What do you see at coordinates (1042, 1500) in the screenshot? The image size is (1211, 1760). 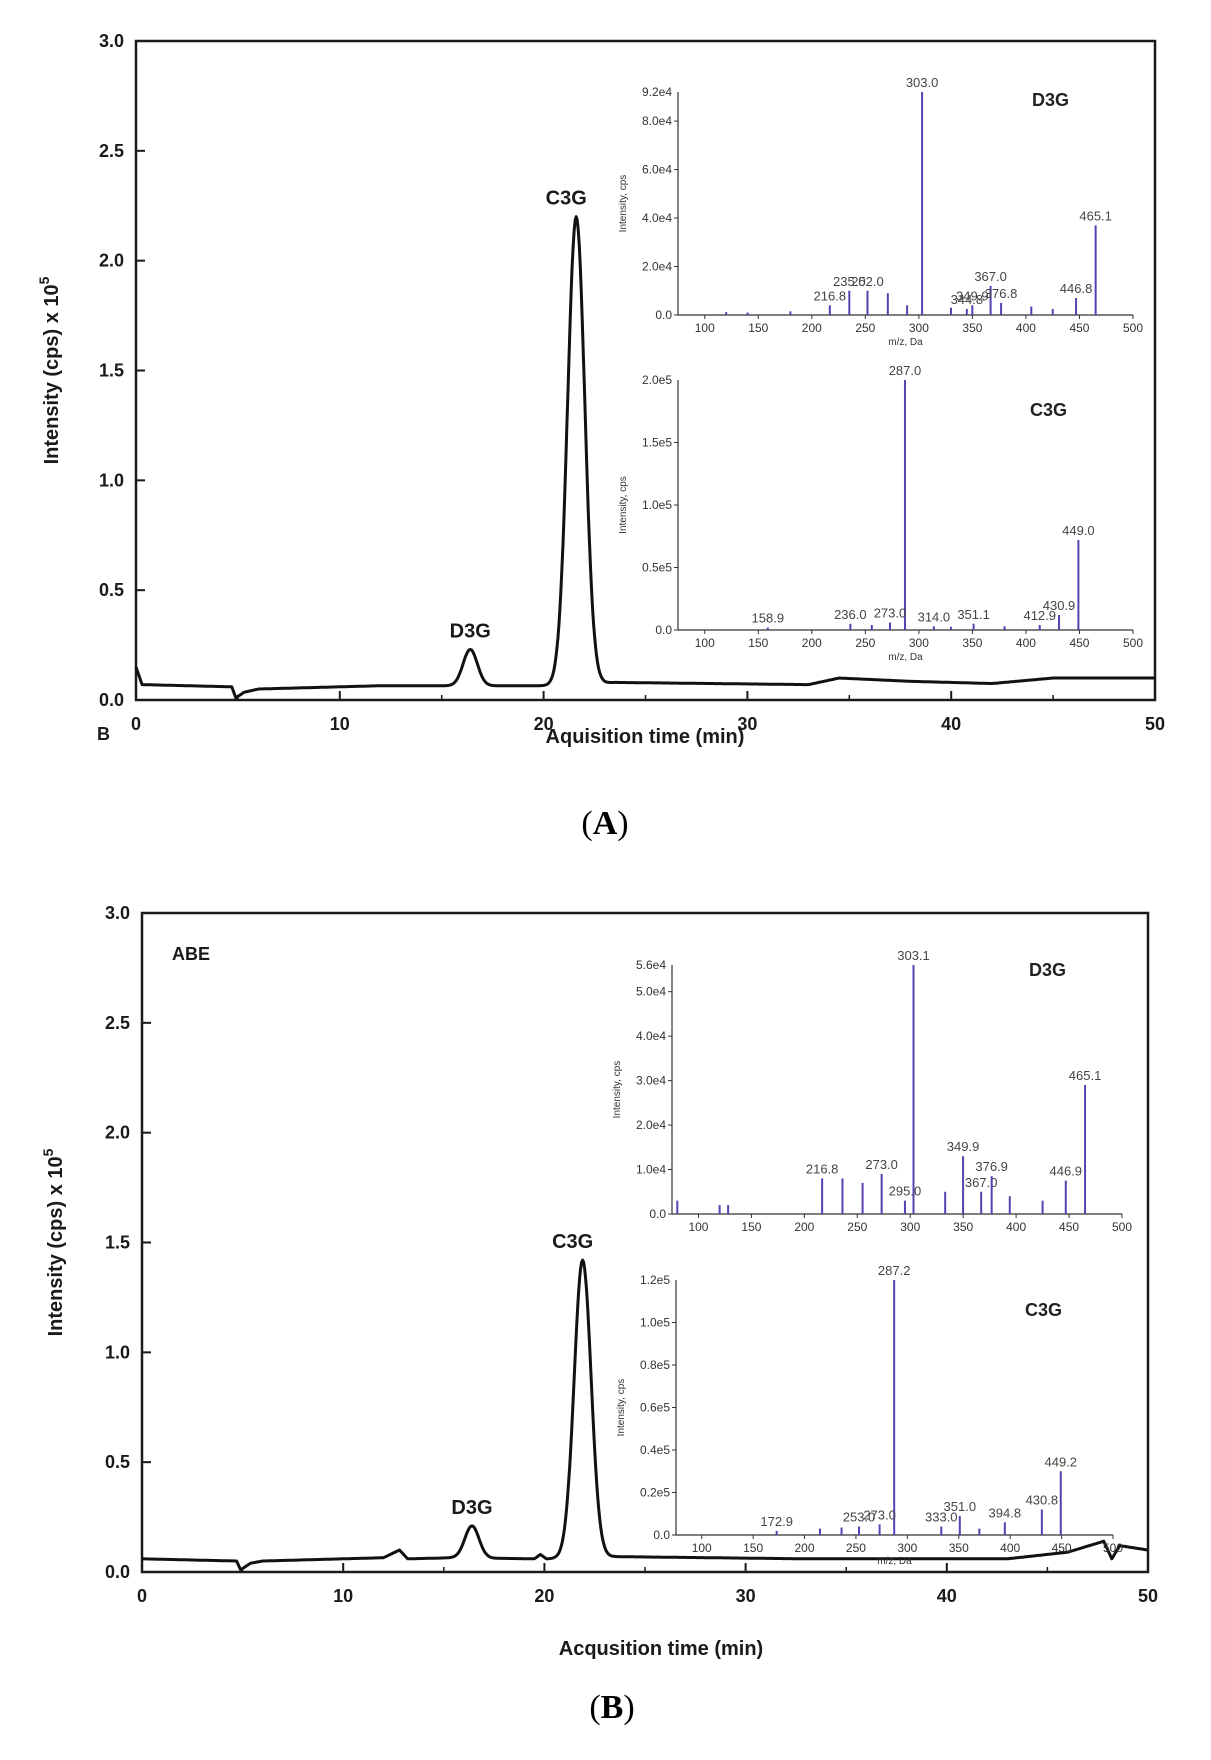 I see `spectrum-peak-label: 430.8` at bounding box center [1042, 1500].